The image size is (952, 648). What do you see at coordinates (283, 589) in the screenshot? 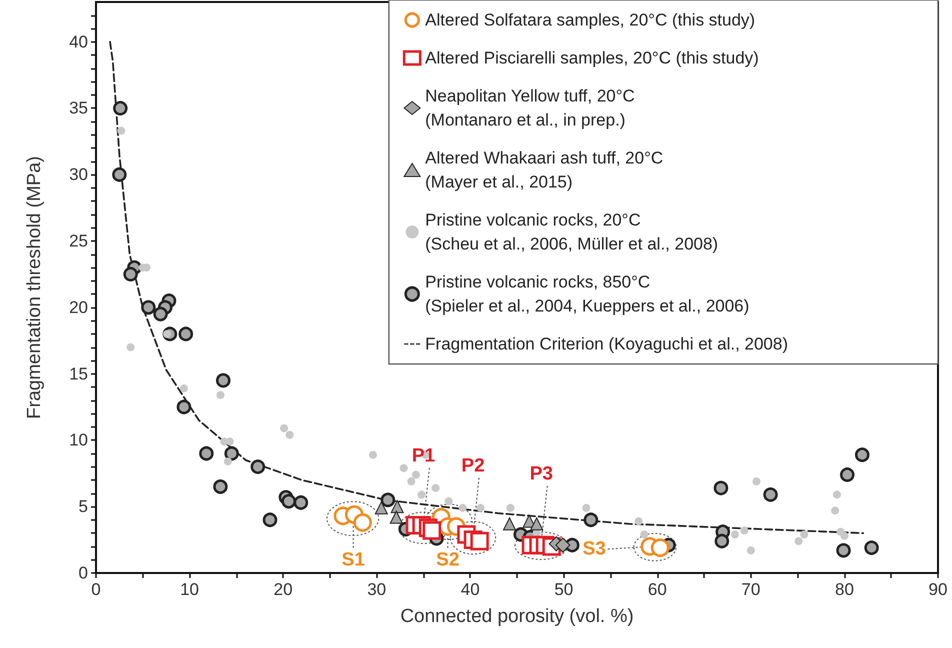
I see `x-tick-label: 20` at bounding box center [283, 589].